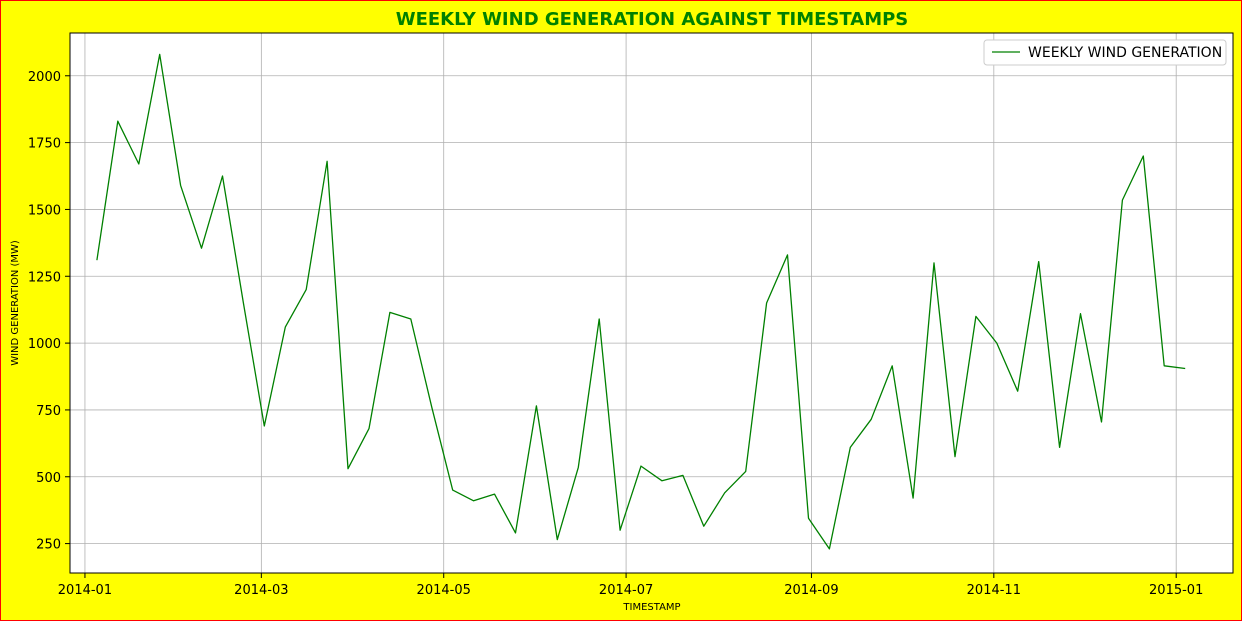 The height and width of the screenshot is (621, 1242). What do you see at coordinates (85, 590) in the screenshot?
I see `x-tick-label: 2014-01` at bounding box center [85, 590].